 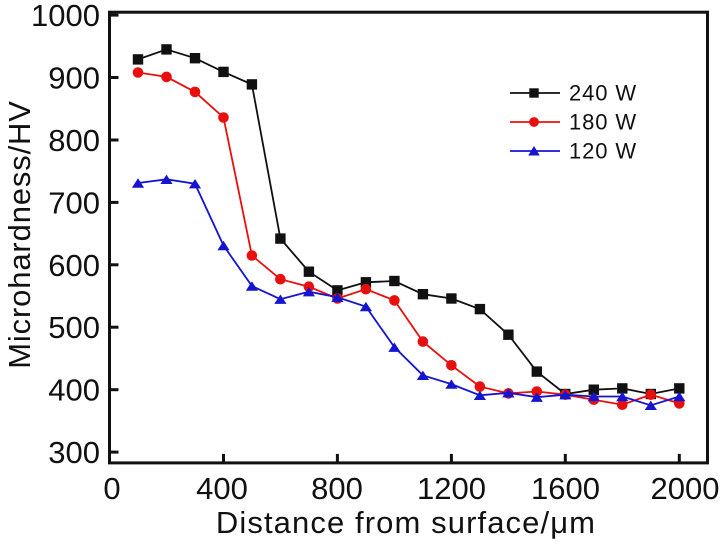 What do you see at coordinates (406, 522) in the screenshot?
I see `svg-text: Distance from surface/μm` at bounding box center [406, 522].